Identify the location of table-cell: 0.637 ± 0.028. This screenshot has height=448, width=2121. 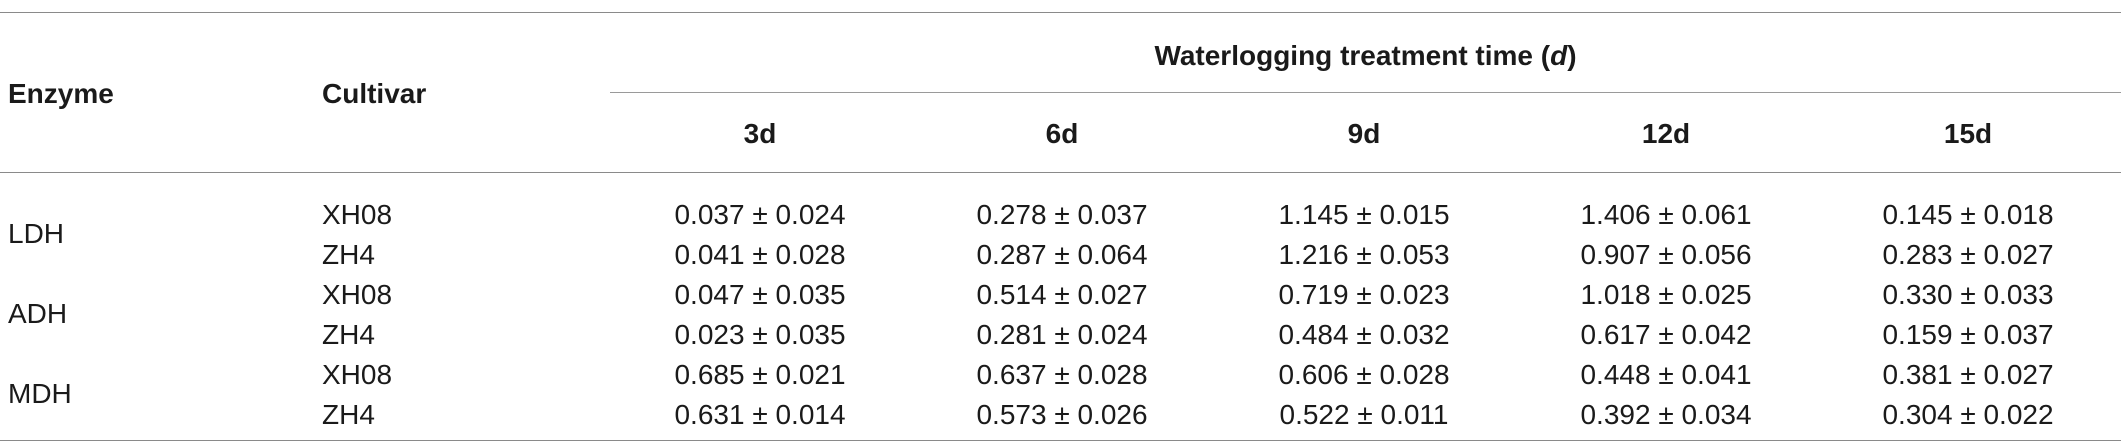
(1062, 374).